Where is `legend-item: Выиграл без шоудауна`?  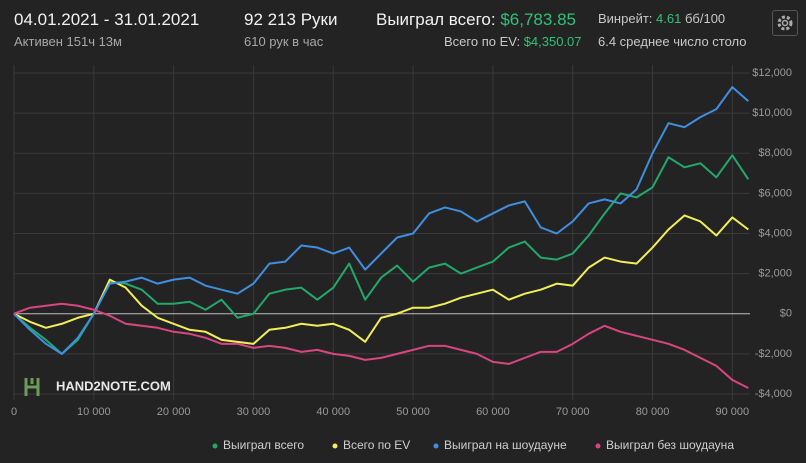
legend-item: Выиграл без шоудауна is located at coordinates (664, 445).